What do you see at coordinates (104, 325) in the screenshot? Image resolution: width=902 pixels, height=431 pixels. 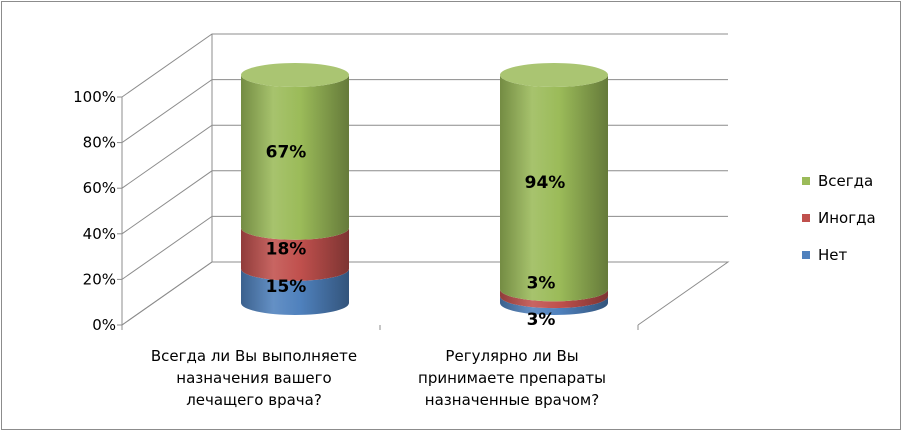 I see `y-tick-label: 0%` at bounding box center [104, 325].